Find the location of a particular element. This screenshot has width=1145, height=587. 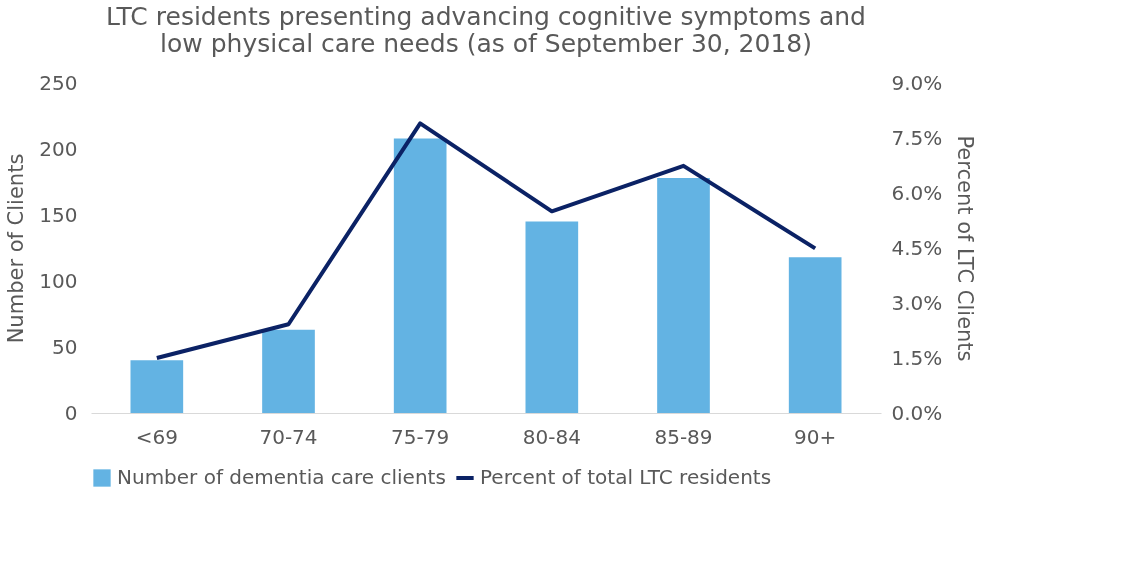

y-axis-title: Number of Clients is located at coordinates (16, 248).